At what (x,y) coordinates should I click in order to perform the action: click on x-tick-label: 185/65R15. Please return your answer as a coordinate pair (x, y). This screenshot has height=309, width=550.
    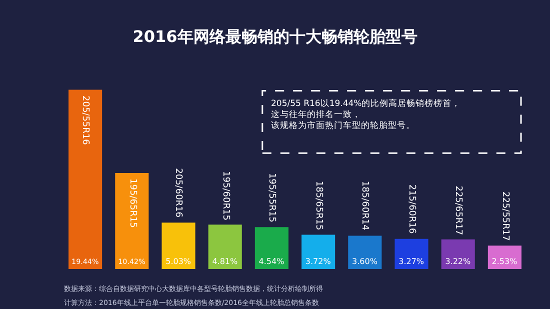
    Looking at the image, I should click on (319, 205).